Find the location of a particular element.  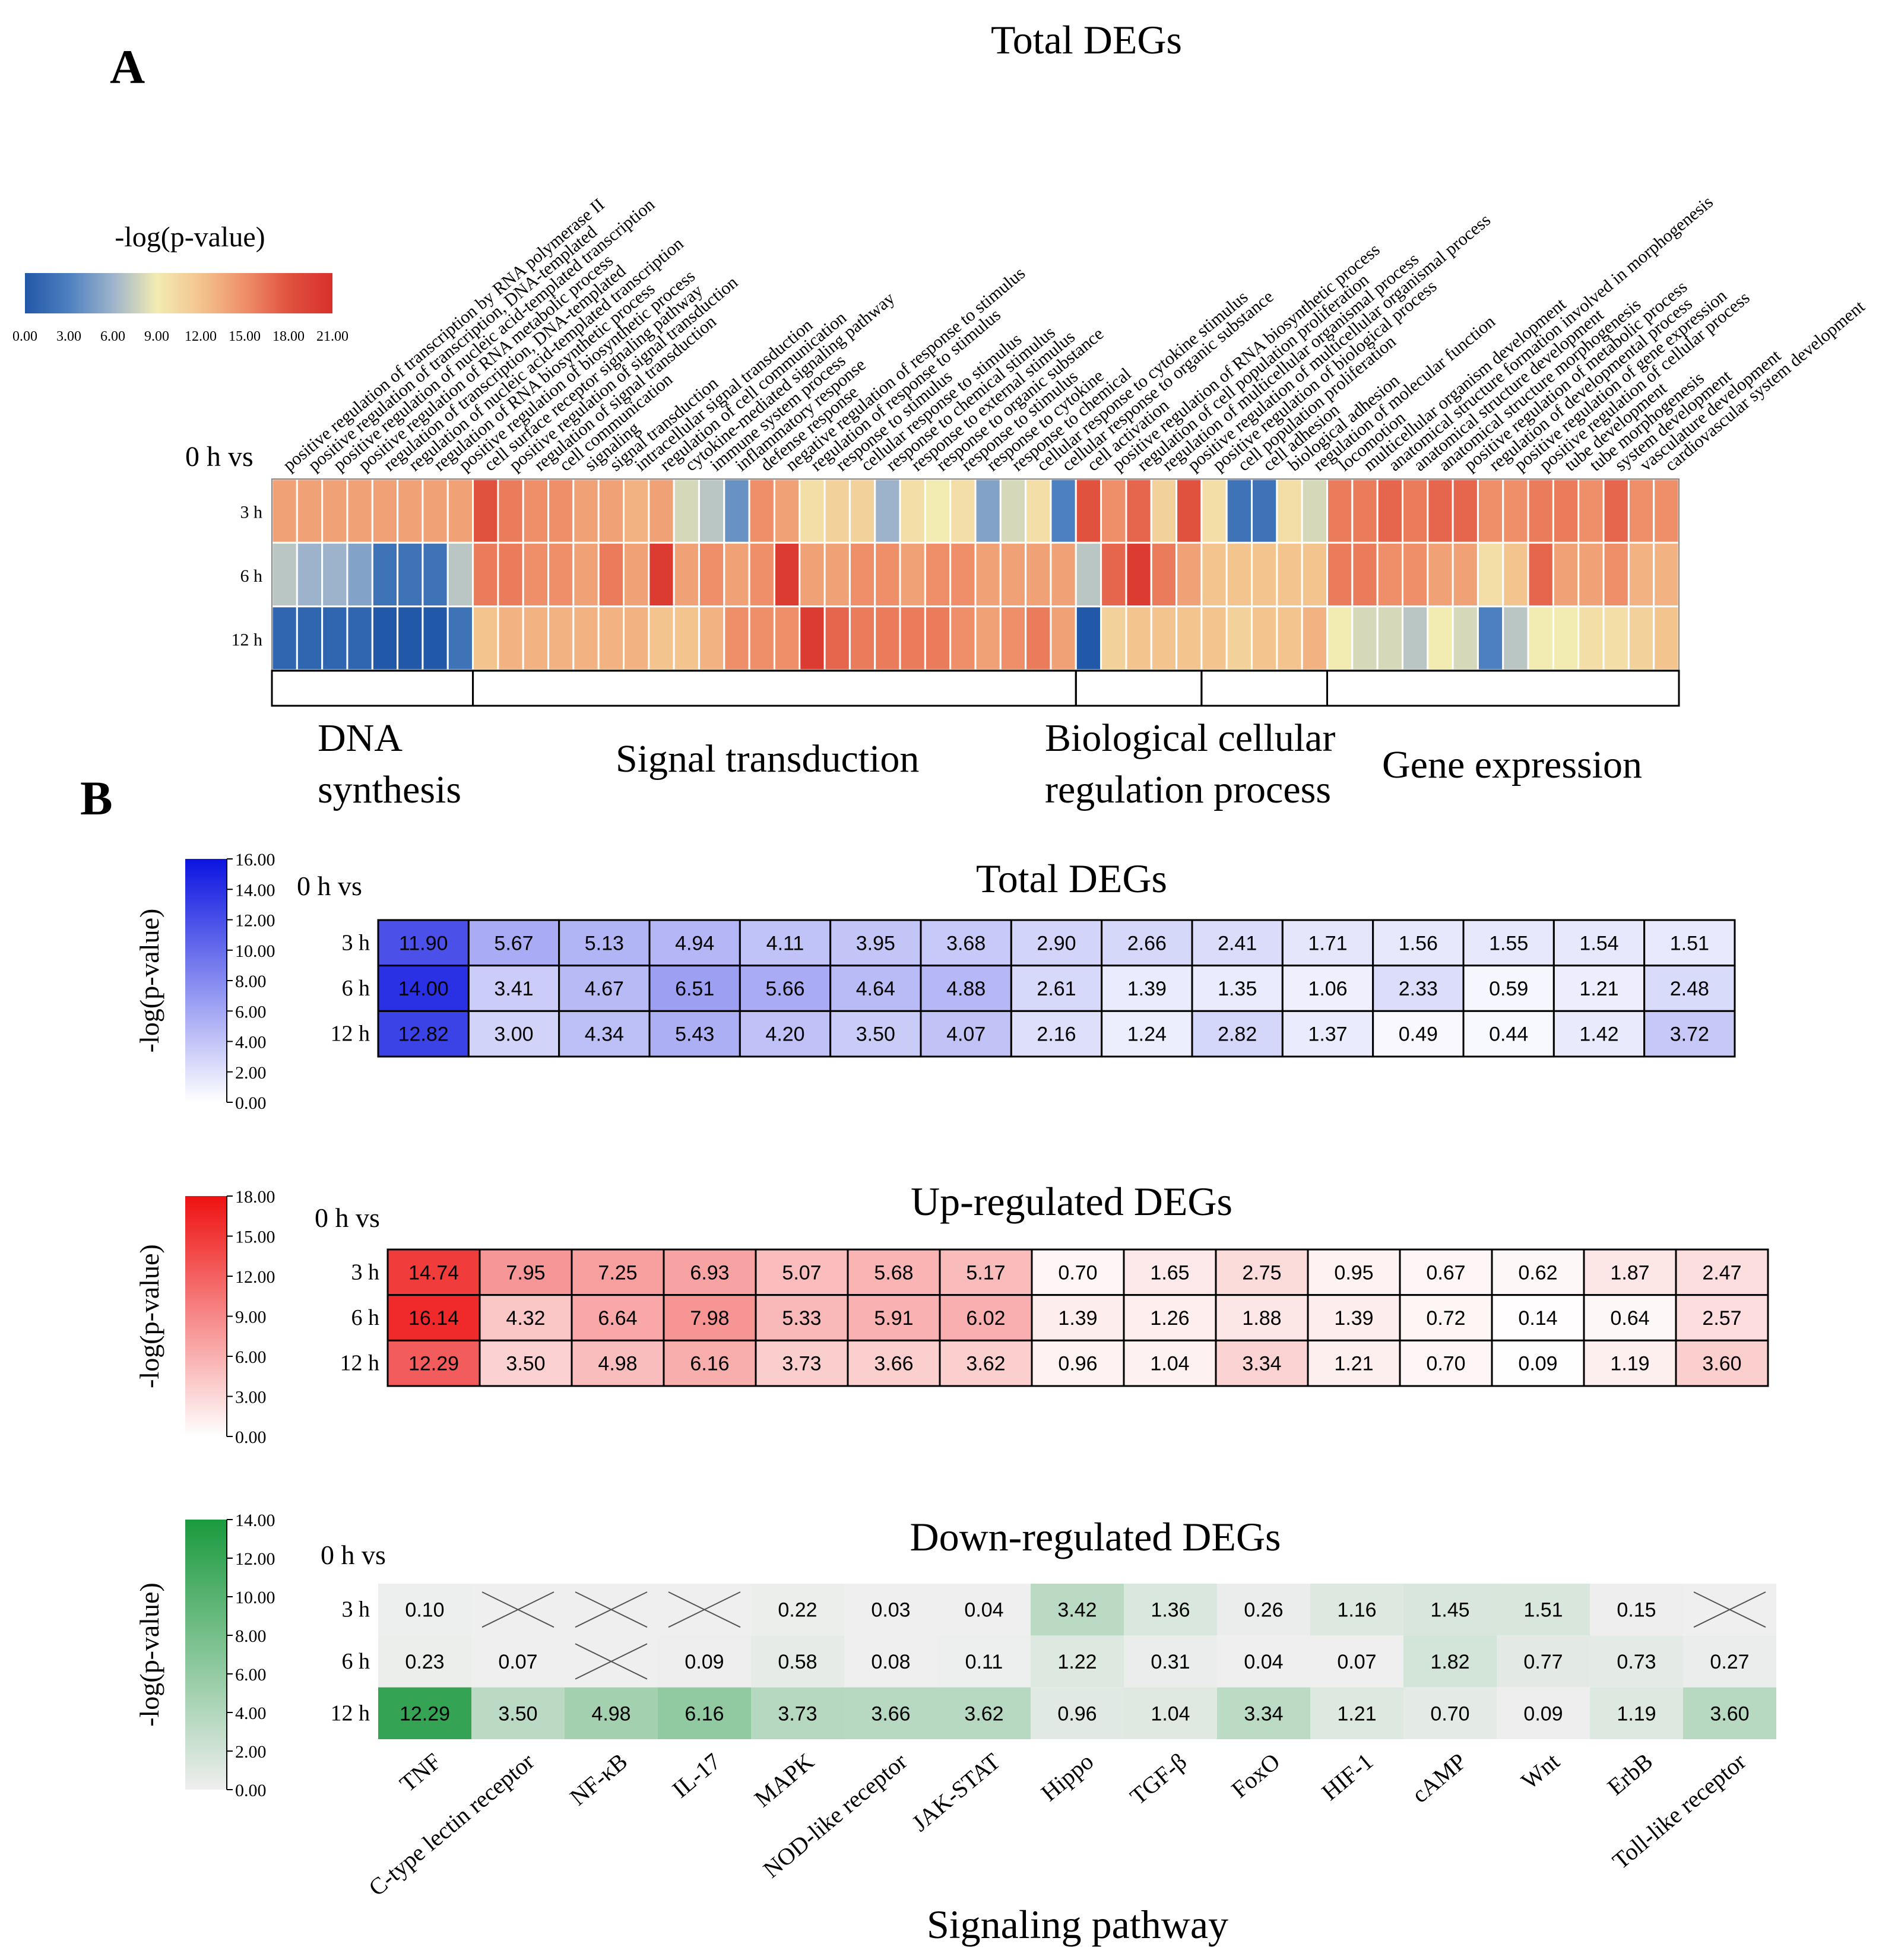

heatmap-a-group-bracket is located at coordinates (372, 688).